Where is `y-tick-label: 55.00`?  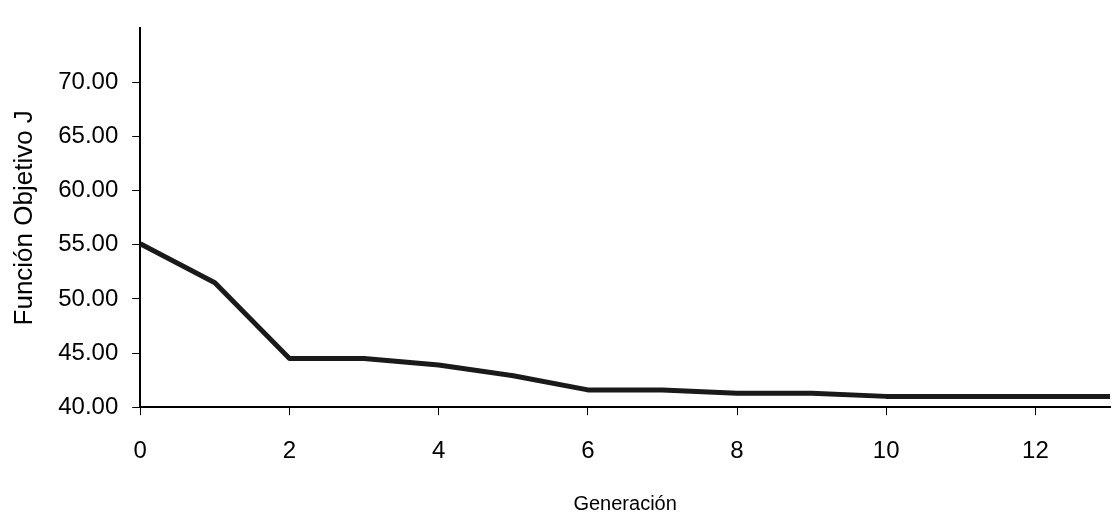 y-tick-label: 55.00 is located at coordinates (88, 243).